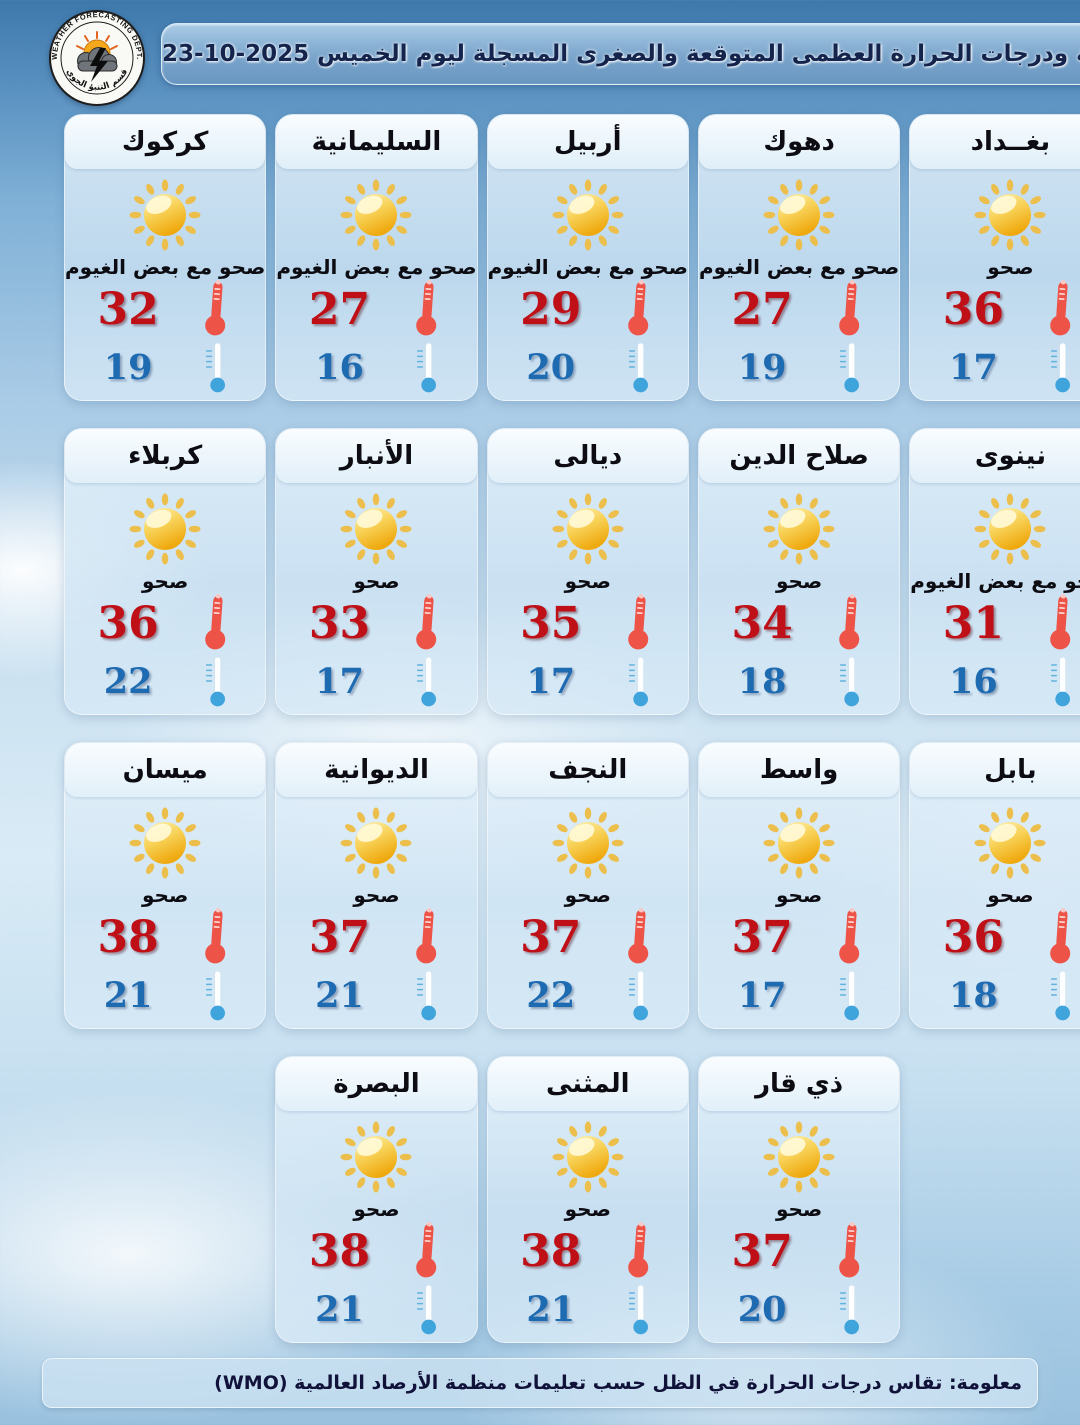 The height and width of the screenshot is (1425, 1080). I want to click on city-card-header: نينوى, so click(995, 456).